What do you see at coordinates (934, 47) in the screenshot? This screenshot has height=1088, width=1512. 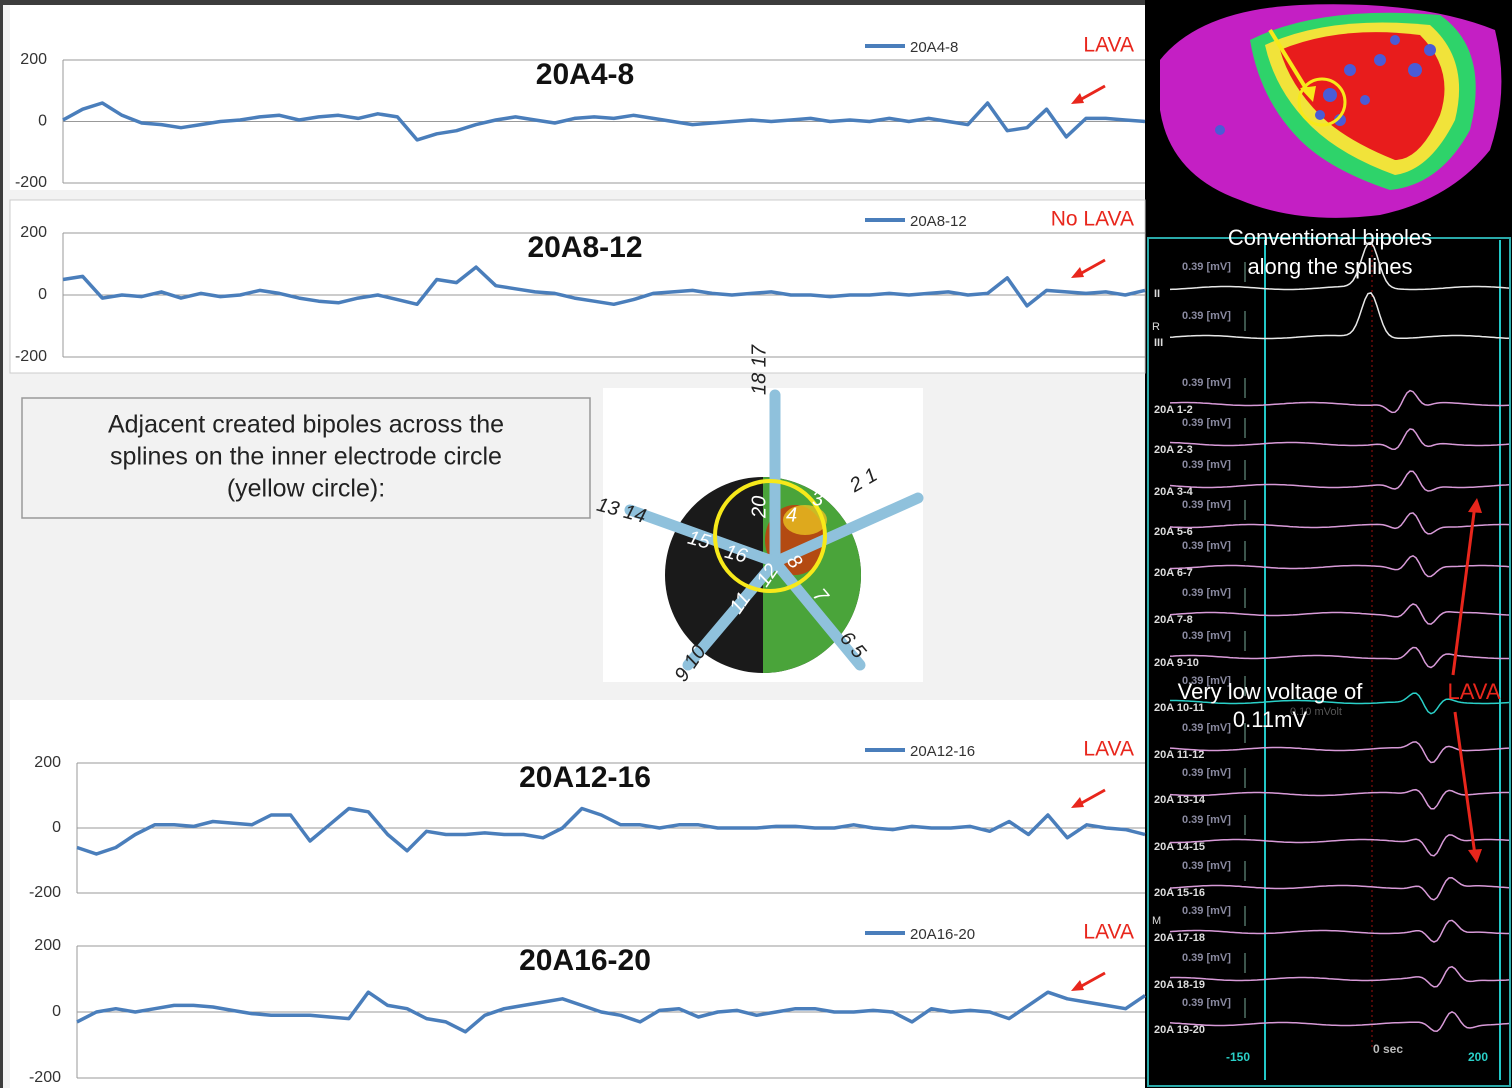 I see `legend-label: 20A4-8` at bounding box center [934, 47].